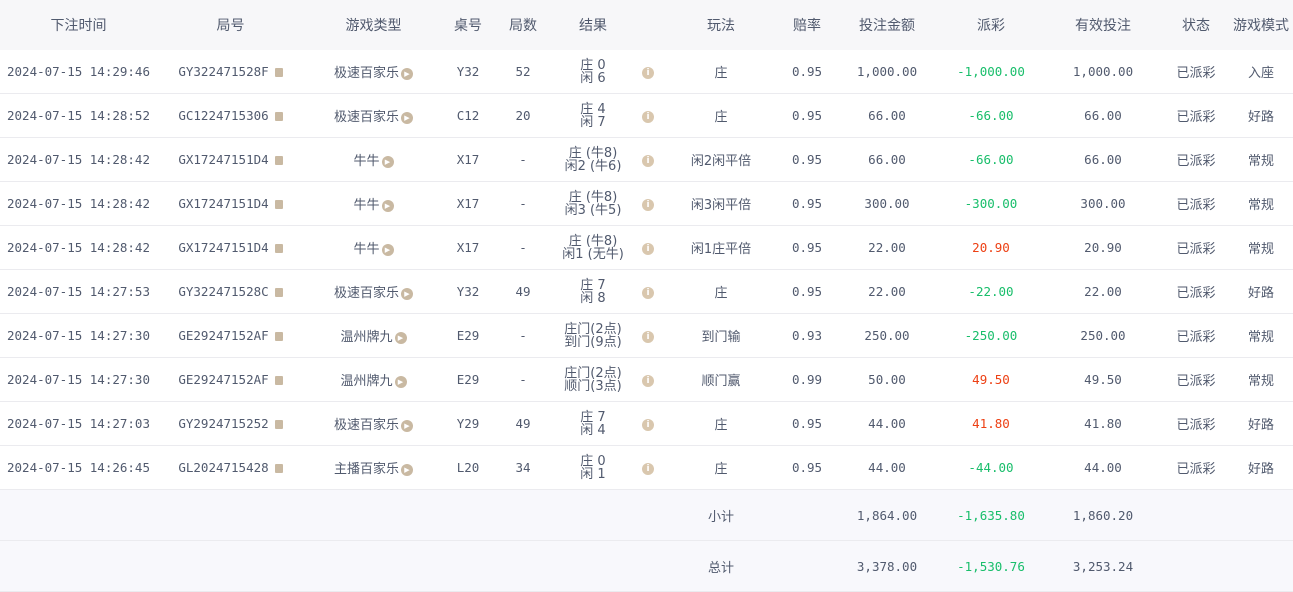  Describe the element at coordinates (991, 291) in the screenshot. I see `payout: -22.00` at that location.